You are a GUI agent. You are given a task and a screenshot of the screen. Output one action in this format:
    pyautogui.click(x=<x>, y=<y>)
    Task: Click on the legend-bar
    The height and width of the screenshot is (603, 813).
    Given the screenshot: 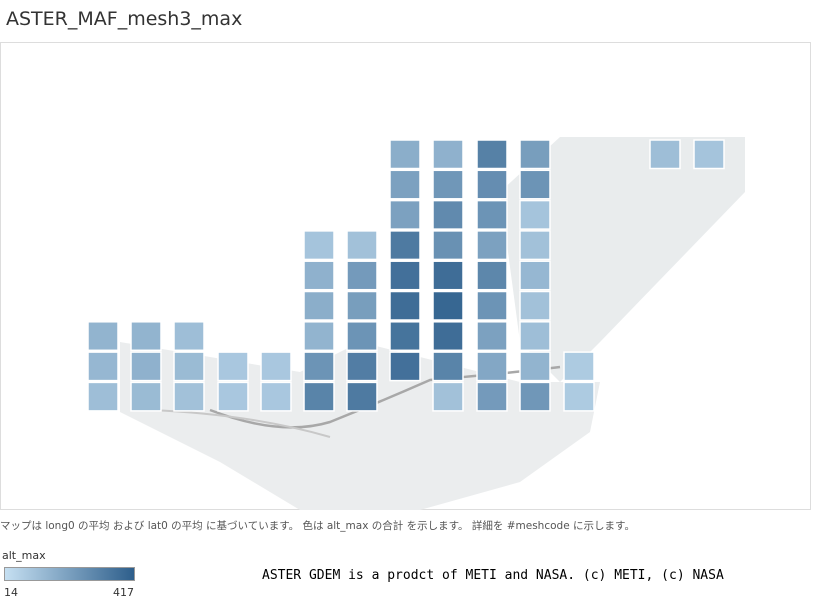 What is the action you would take?
    pyautogui.click(x=69, y=574)
    